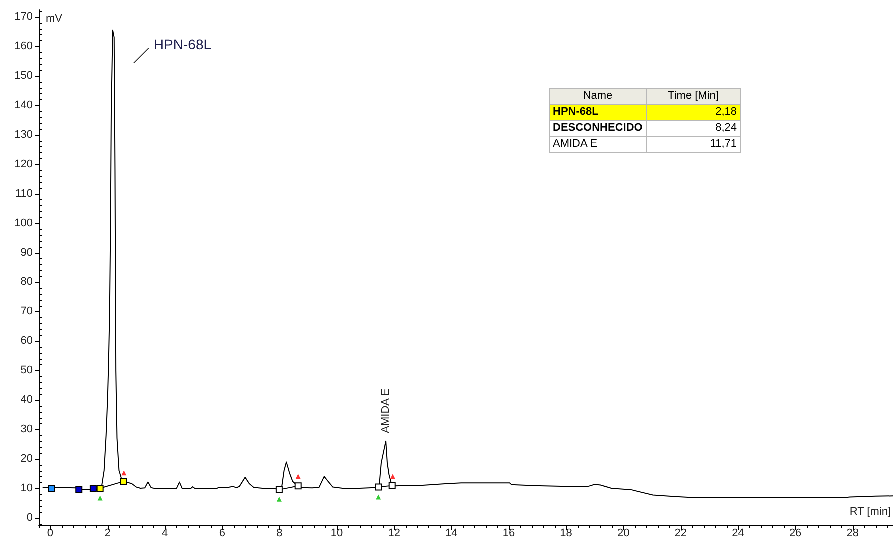  Describe the element at coordinates (26, 282) in the screenshot. I see `y-tick-label: 80` at that location.